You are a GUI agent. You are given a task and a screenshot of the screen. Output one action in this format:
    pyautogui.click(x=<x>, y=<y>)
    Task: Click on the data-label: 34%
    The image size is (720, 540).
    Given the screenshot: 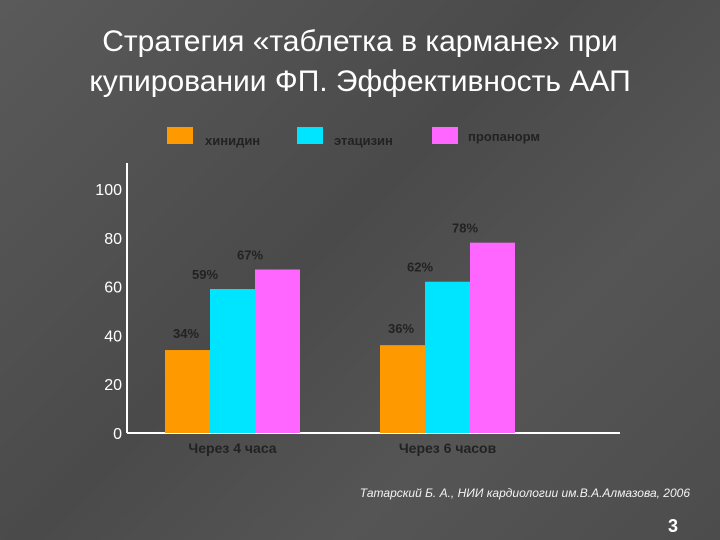 What is the action you would take?
    pyautogui.click(x=186, y=333)
    